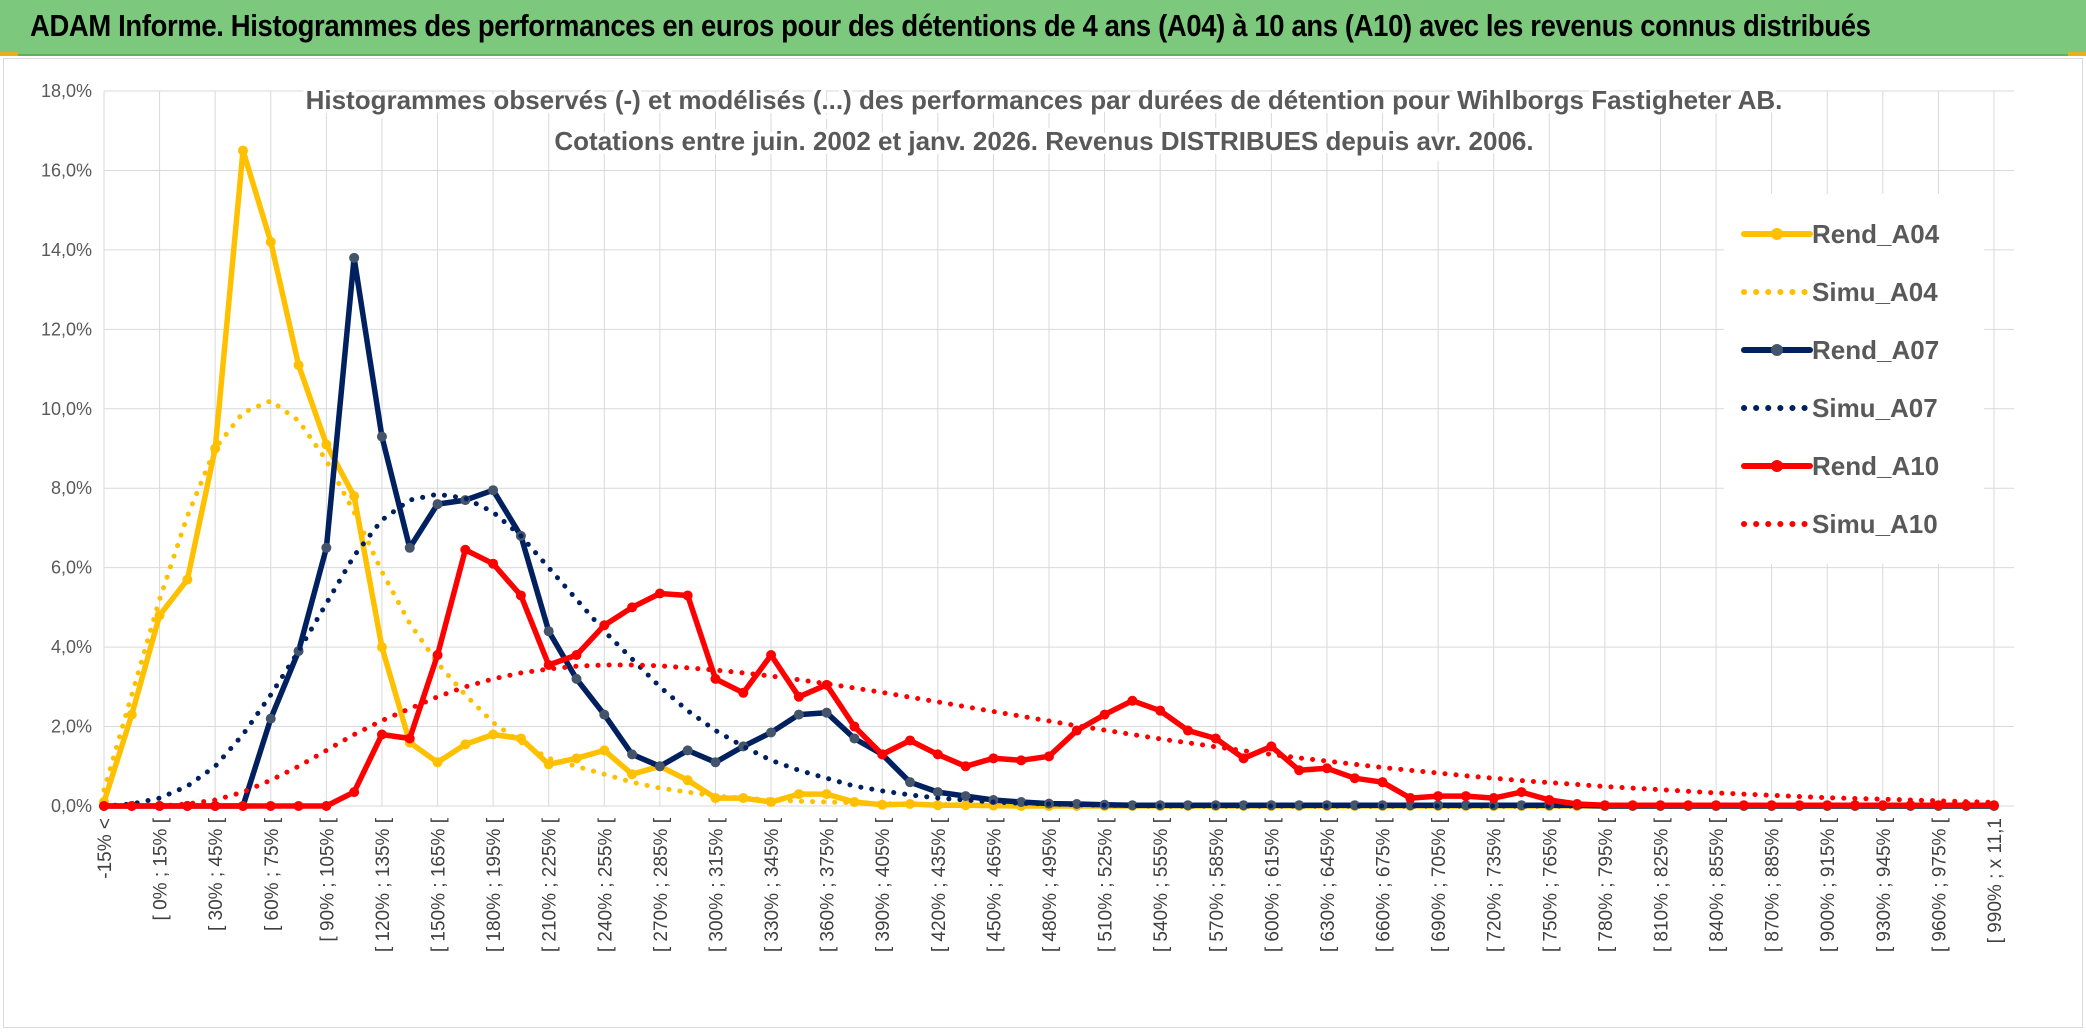 The image size is (2086, 1033). What do you see at coordinates (439, 884) in the screenshot?
I see `x-tick-label: [ 150% ; 165% [` at bounding box center [439, 884].